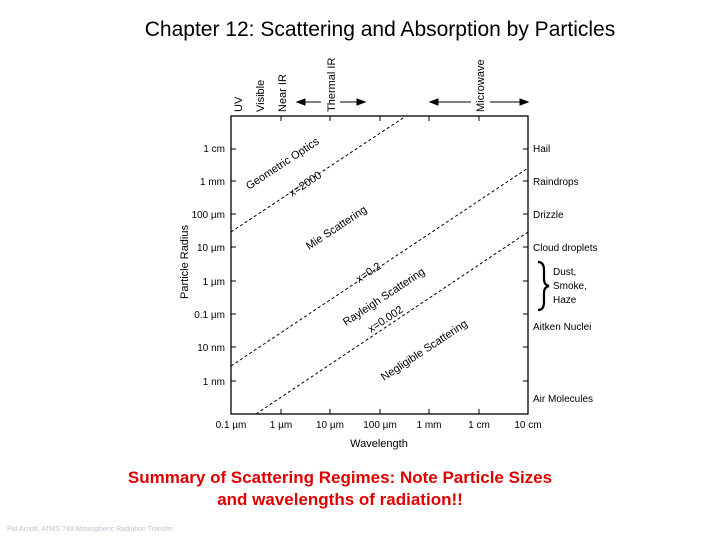 The width and height of the screenshot is (720, 540). I want to click on x-tick-label: 0.1 µm, so click(231, 425).